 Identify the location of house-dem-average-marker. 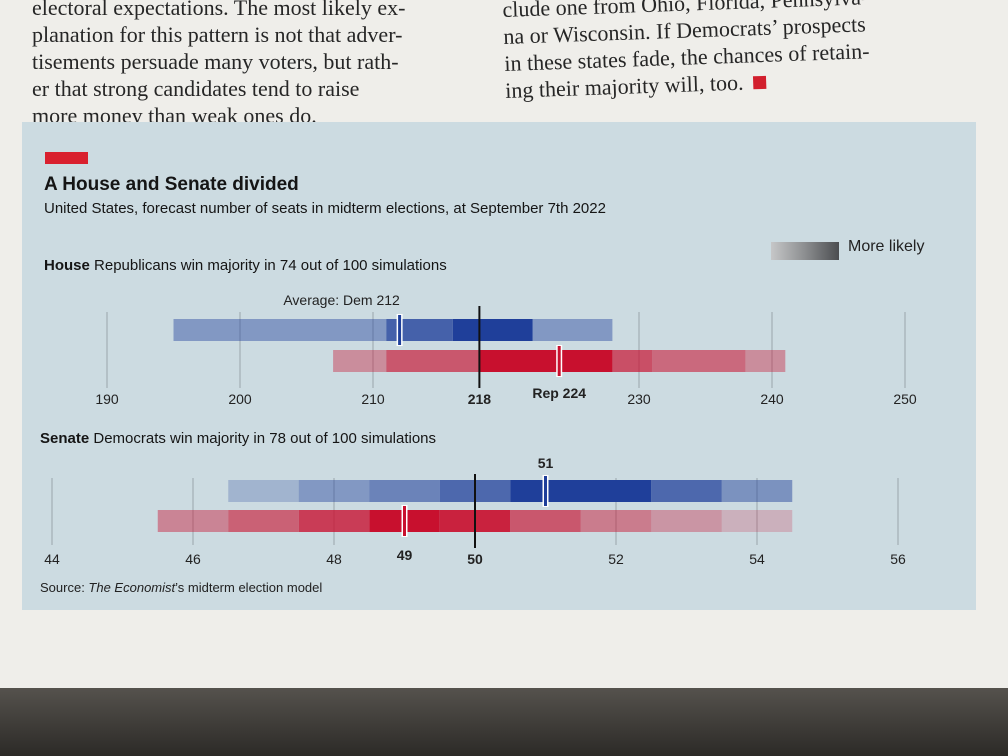
(400, 330).